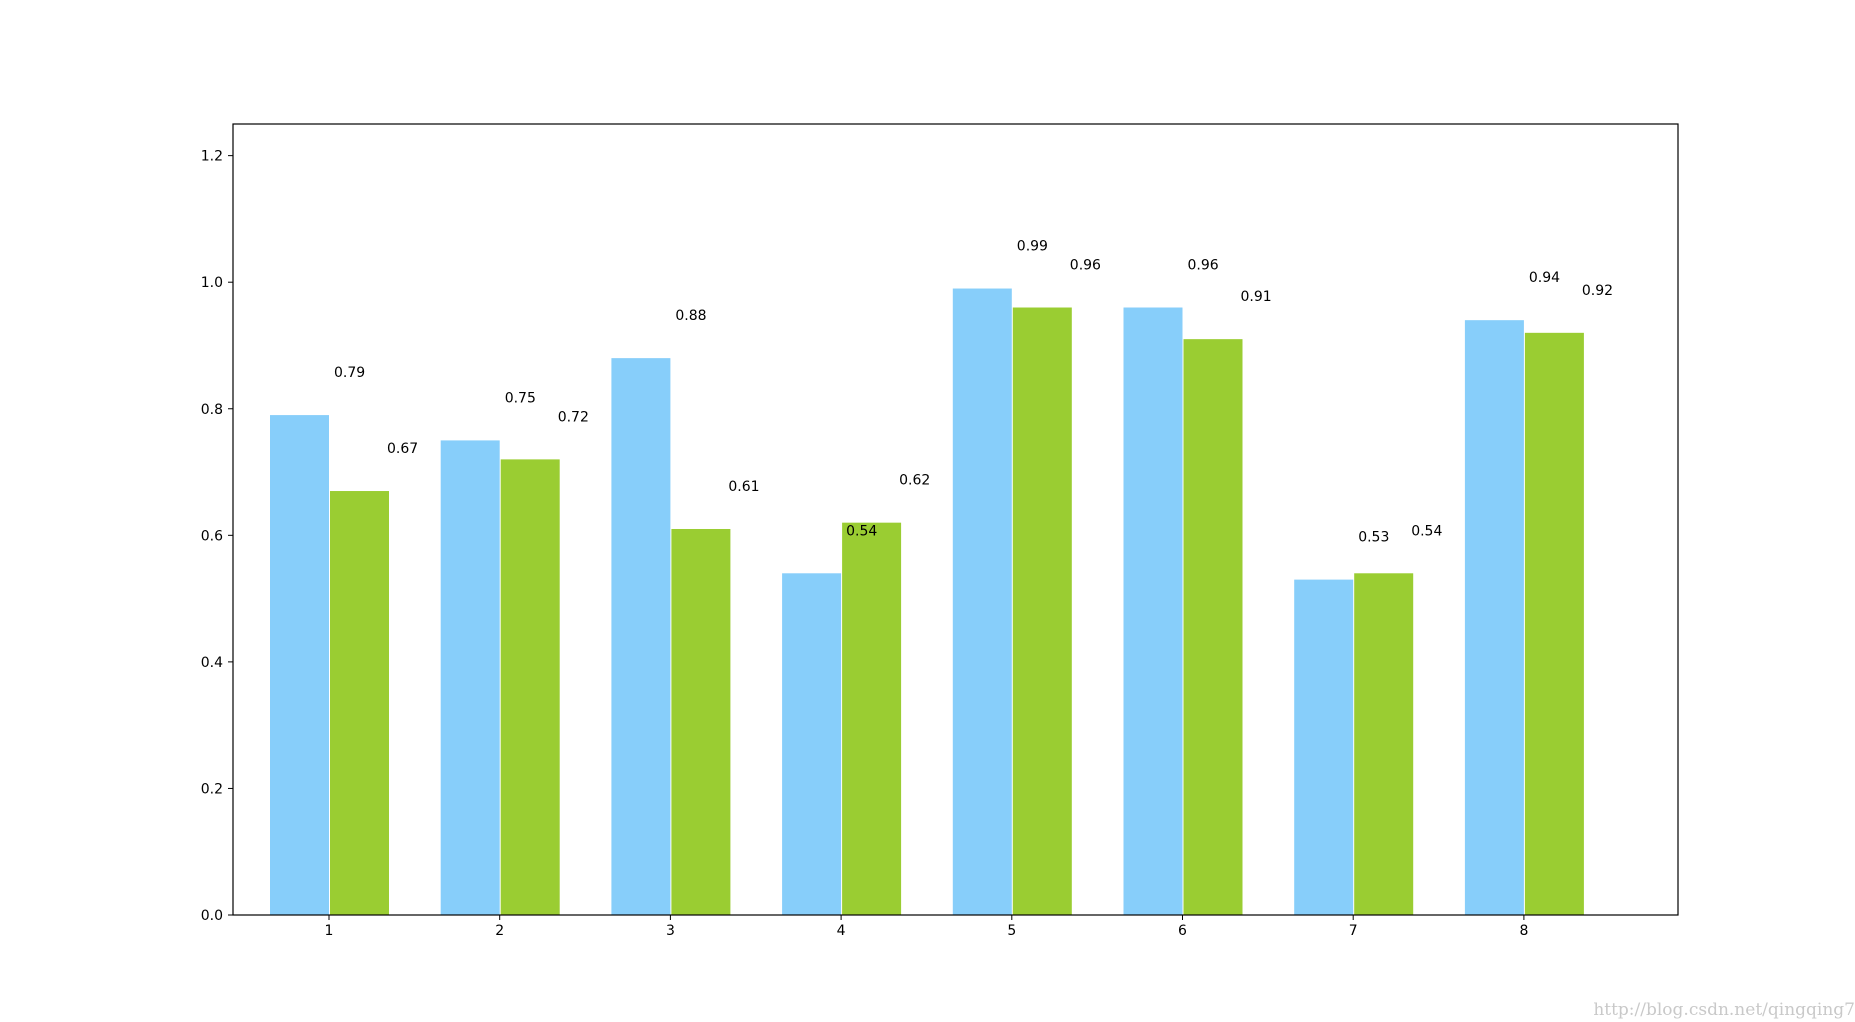 The image size is (1855, 1022). I want to click on data-label-6-series-2: 0.91, so click(1256, 297).